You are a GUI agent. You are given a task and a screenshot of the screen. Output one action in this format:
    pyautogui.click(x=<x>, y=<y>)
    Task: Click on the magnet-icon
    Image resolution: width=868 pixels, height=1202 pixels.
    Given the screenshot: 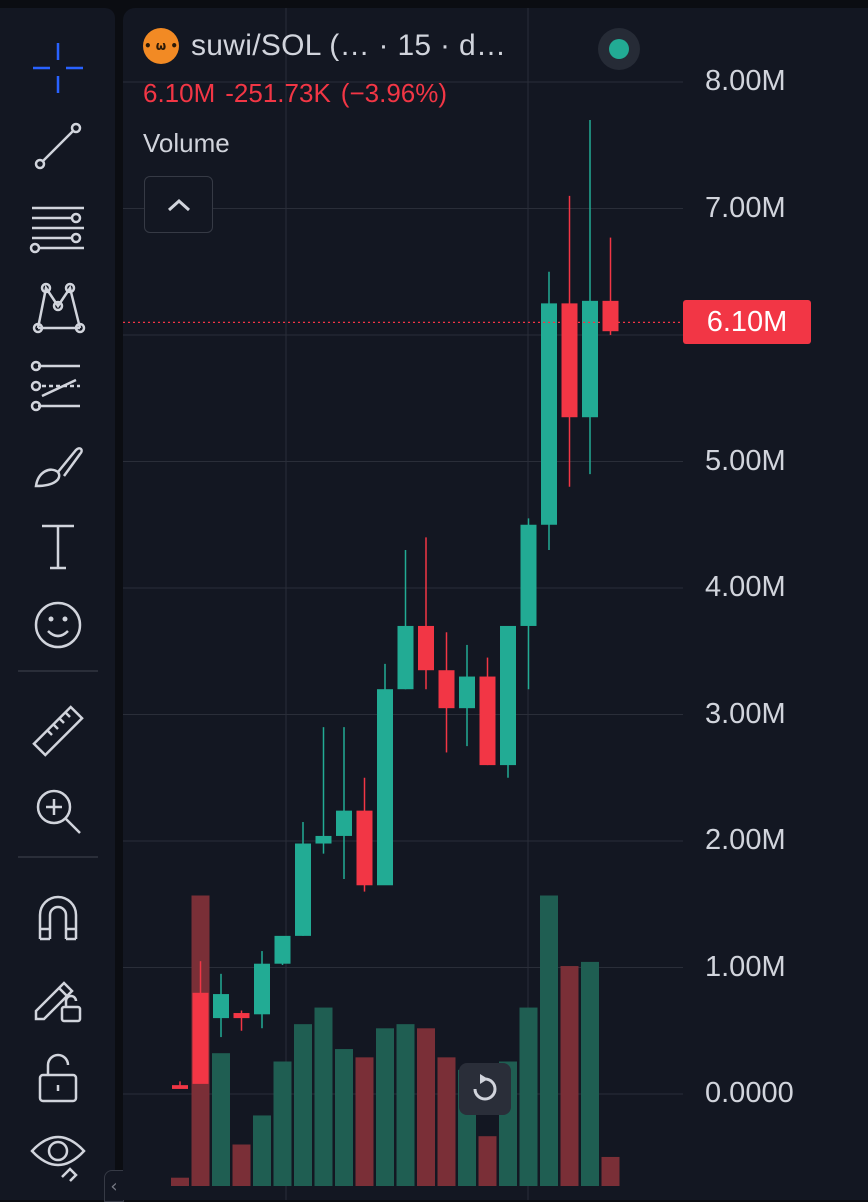 What is the action you would take?
    pyautogui.click(x=58, y=918)
    